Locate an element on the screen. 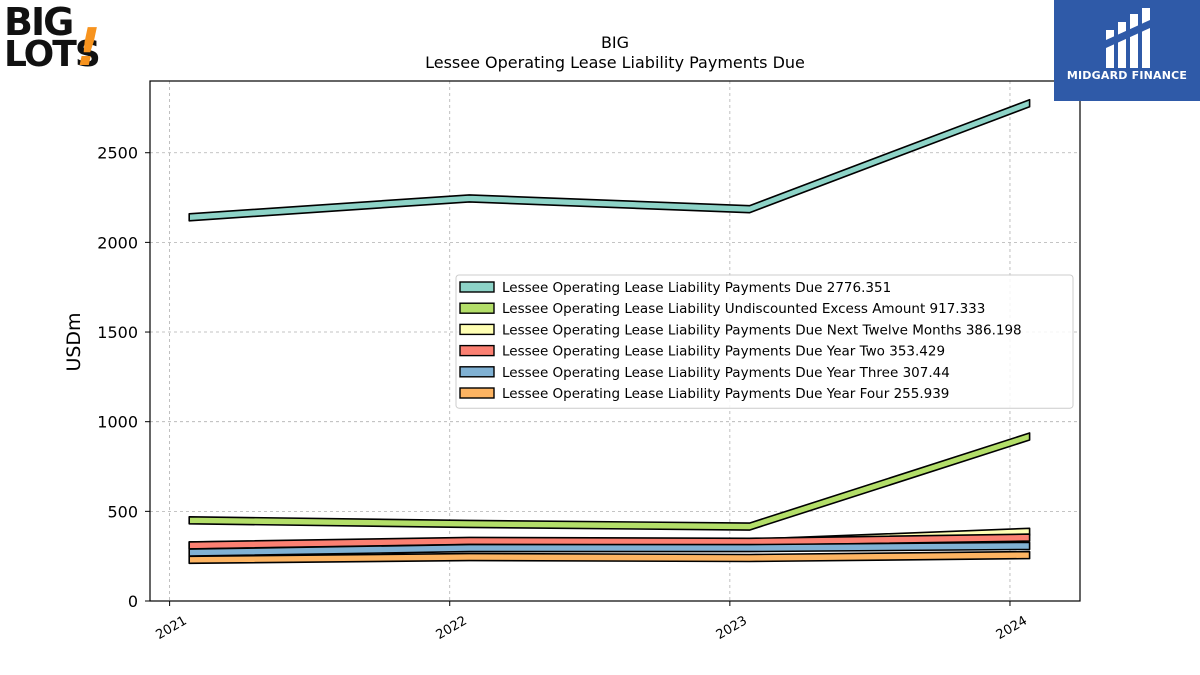 Image resolution: width=1200 pixels, height=675 pixels. chart-title: BIG is located at coordinates (615, 42).